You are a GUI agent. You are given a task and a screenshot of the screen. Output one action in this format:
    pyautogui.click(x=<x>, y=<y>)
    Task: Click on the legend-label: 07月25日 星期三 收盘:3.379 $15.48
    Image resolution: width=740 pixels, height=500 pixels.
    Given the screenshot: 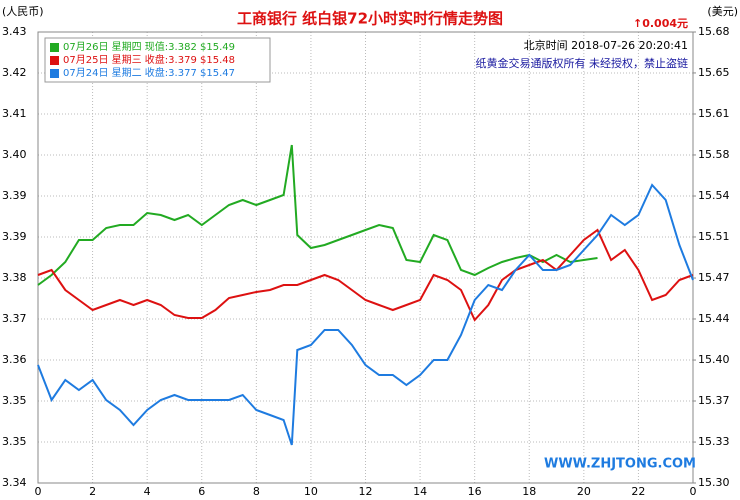 What is the action you would take?
    pyautogui.click(x=149, y=59)
    